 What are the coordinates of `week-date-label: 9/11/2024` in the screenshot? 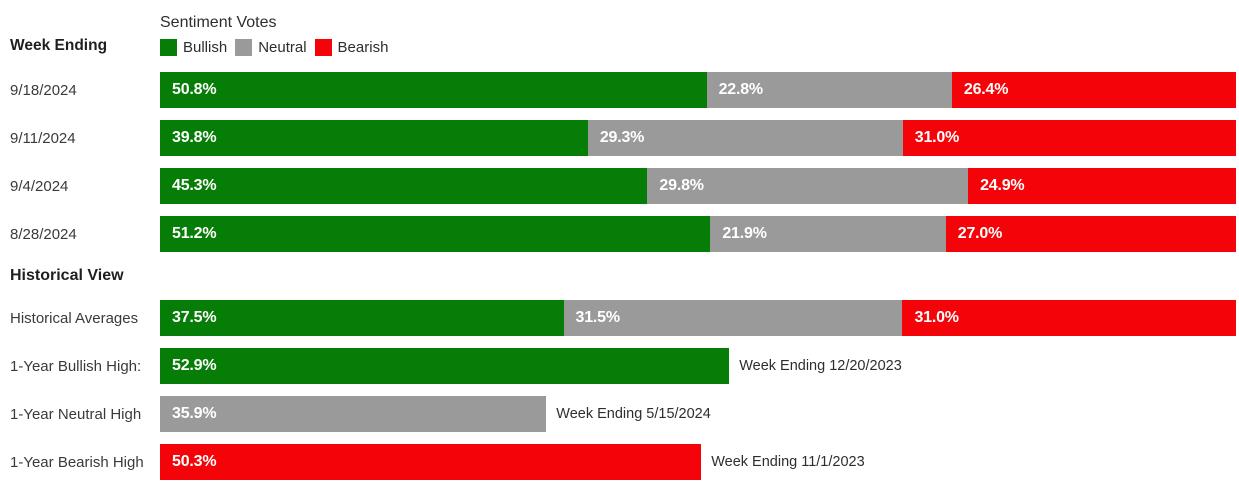 It's located at (43, 138).